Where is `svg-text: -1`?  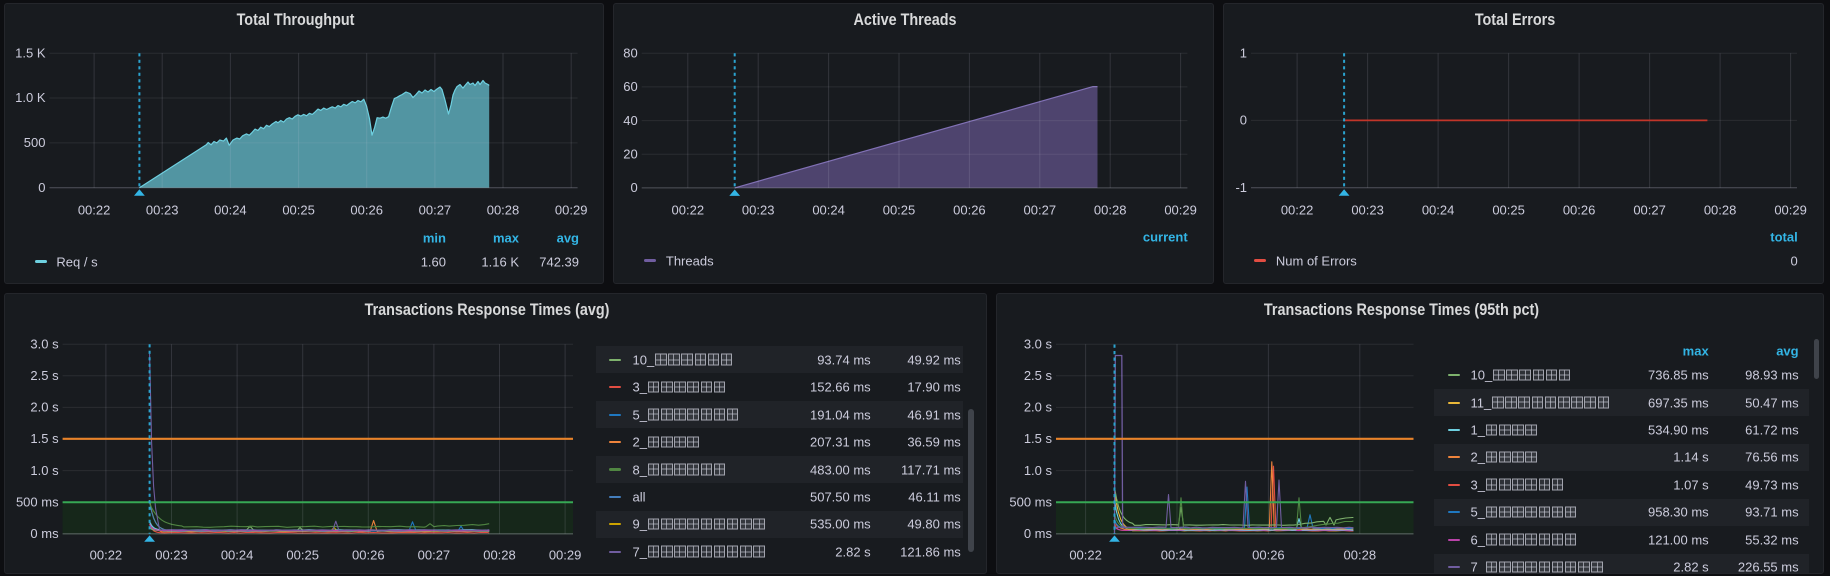
svg-text: -1 is located at coordinates (1241, 187).